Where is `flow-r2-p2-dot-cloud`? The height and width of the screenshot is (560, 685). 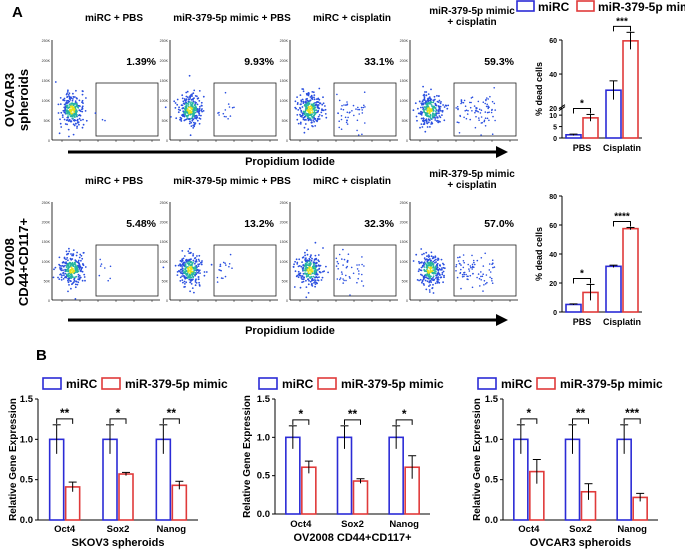
flow-r2-p2-dot-cloud is located at coordinates (197, 270).